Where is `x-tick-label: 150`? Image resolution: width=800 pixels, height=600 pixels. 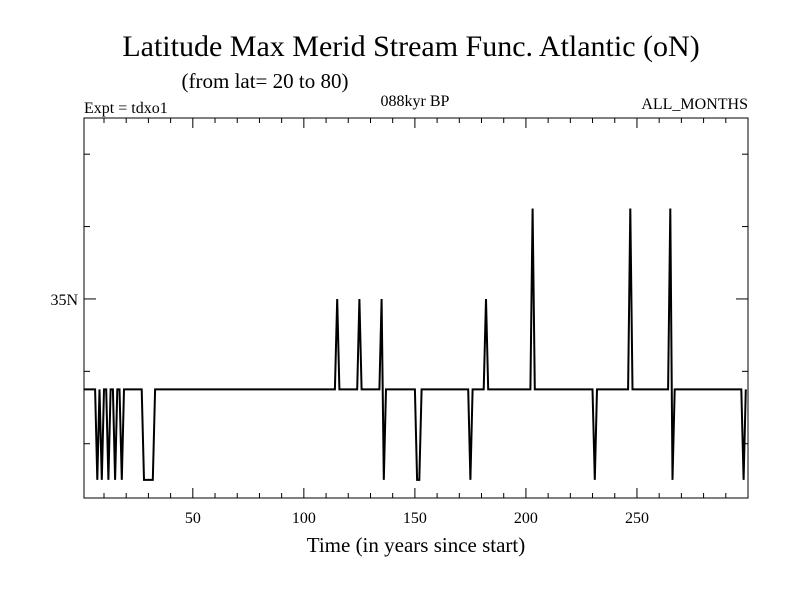 x-tick-label: 150 is located at coordinates (415, 518).